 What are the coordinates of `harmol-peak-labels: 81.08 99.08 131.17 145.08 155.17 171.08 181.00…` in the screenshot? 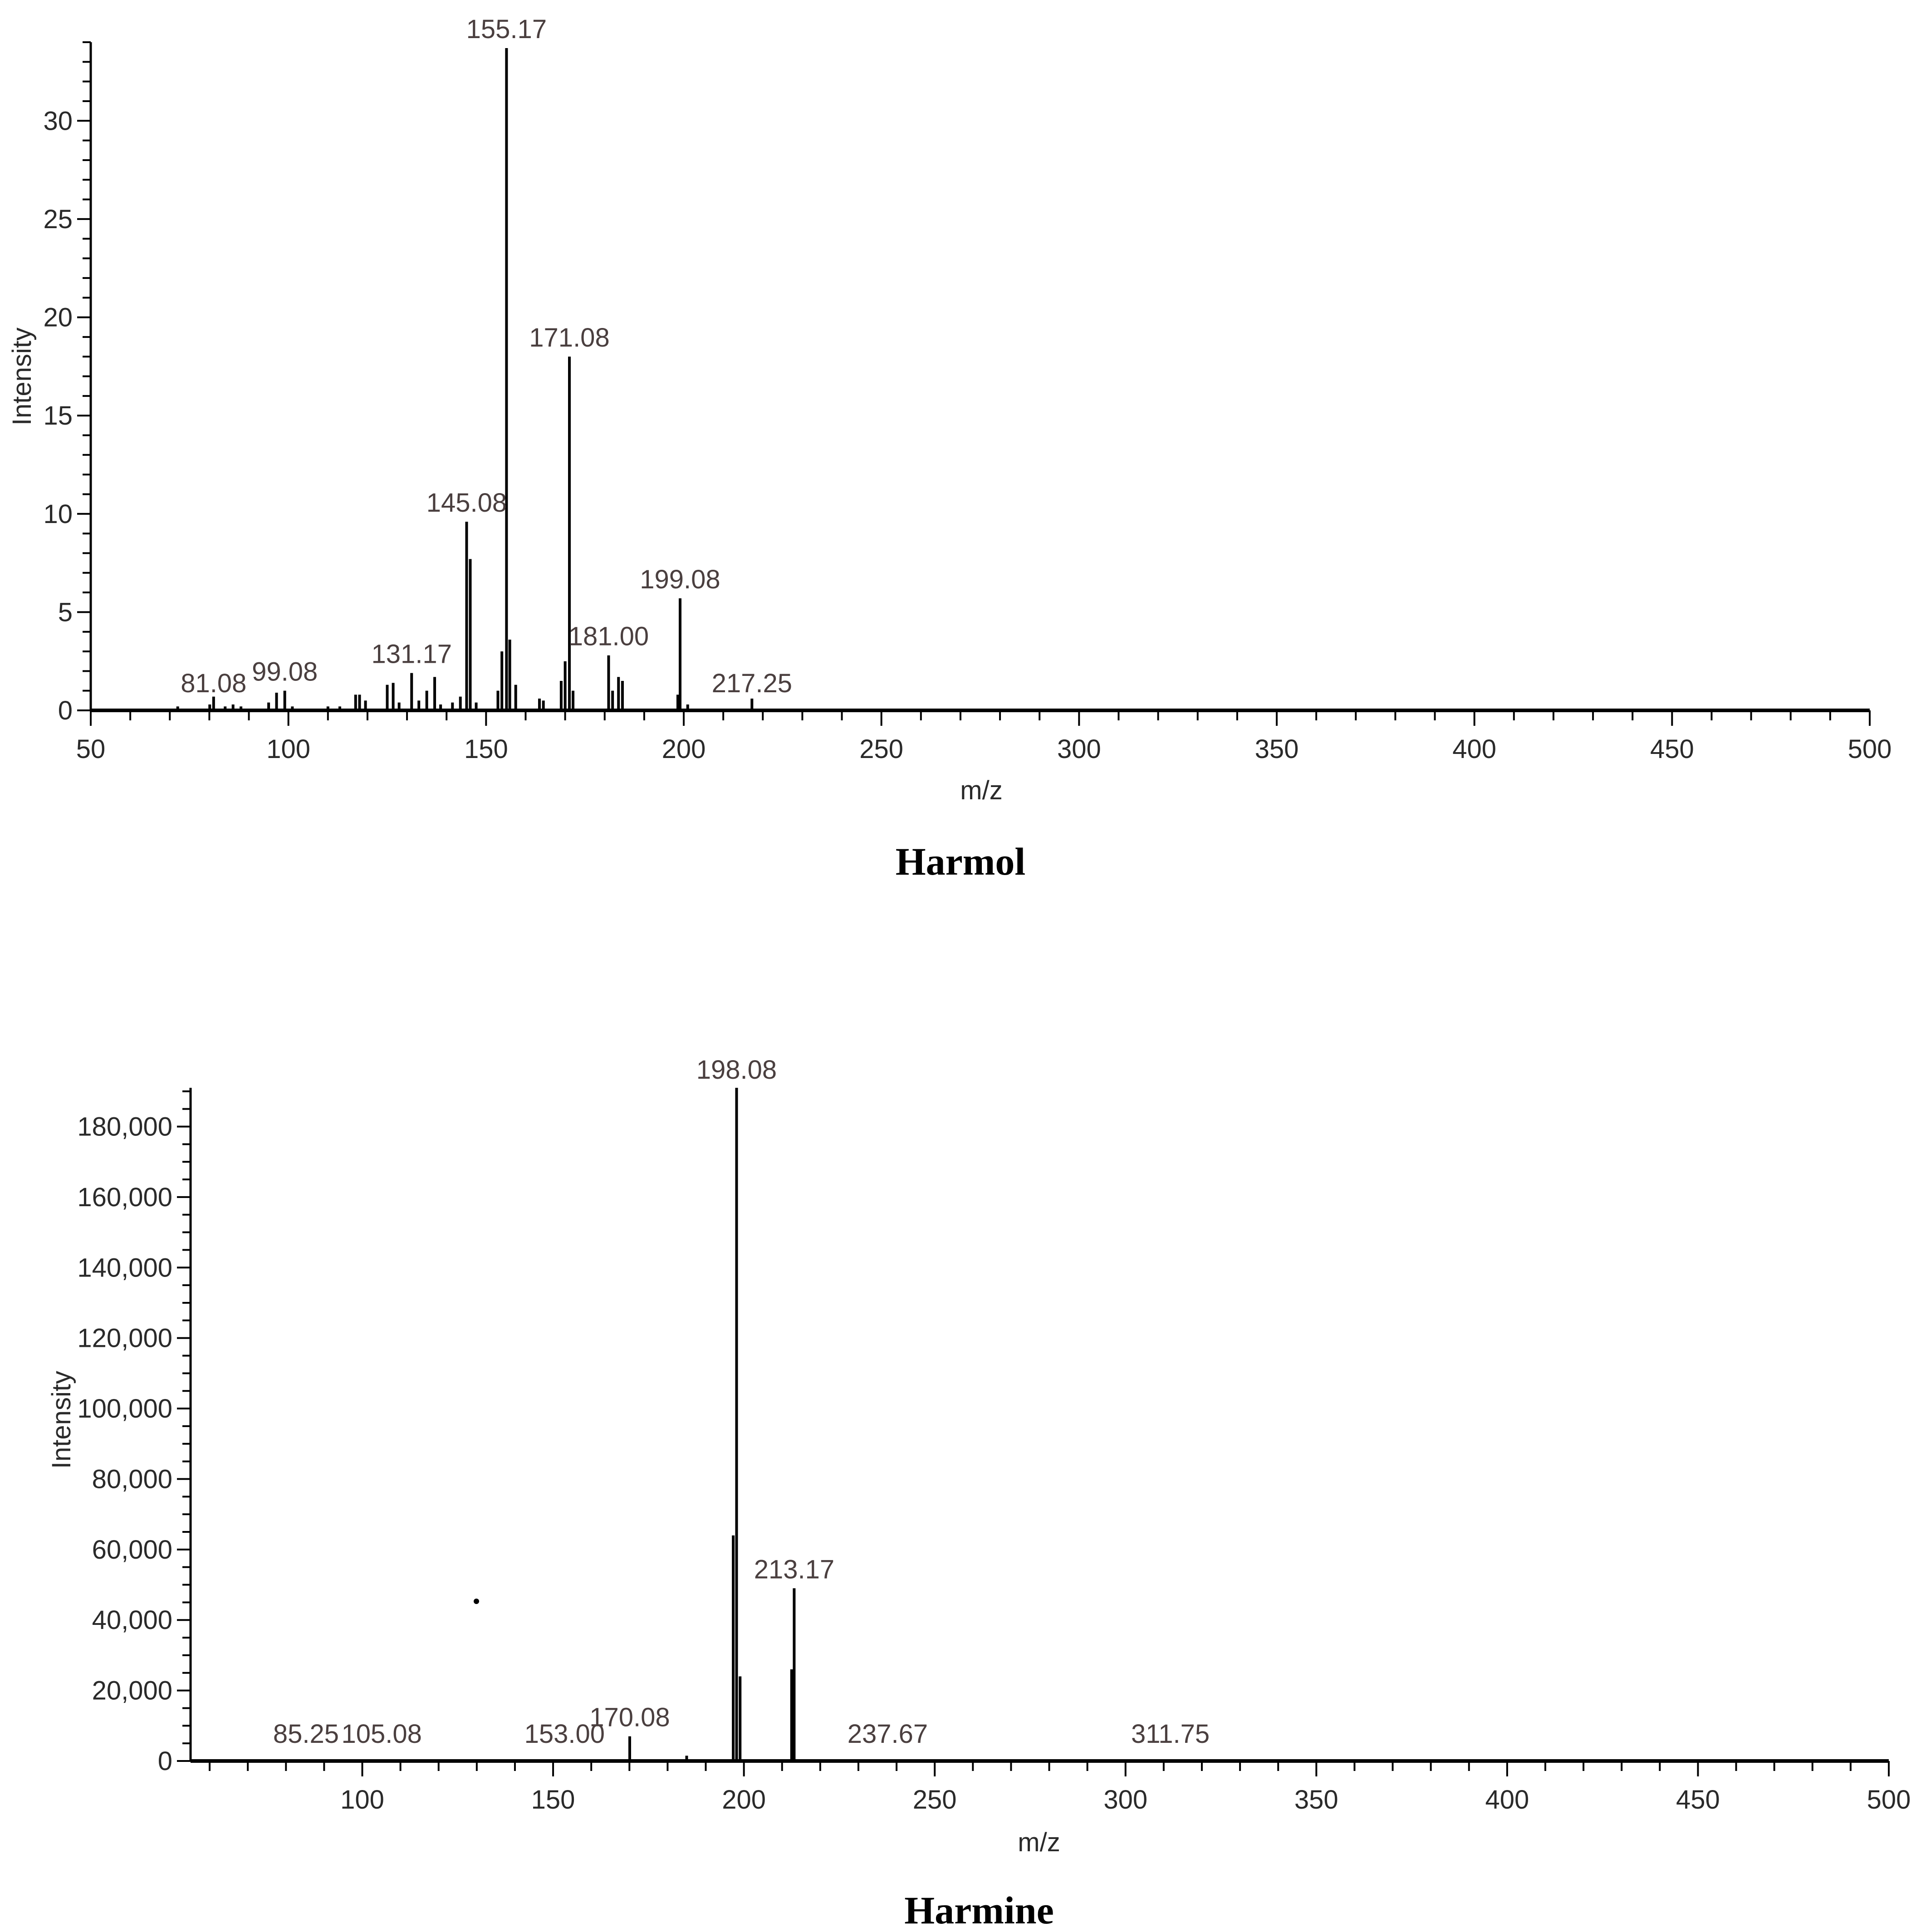 It's located at (487, 356).